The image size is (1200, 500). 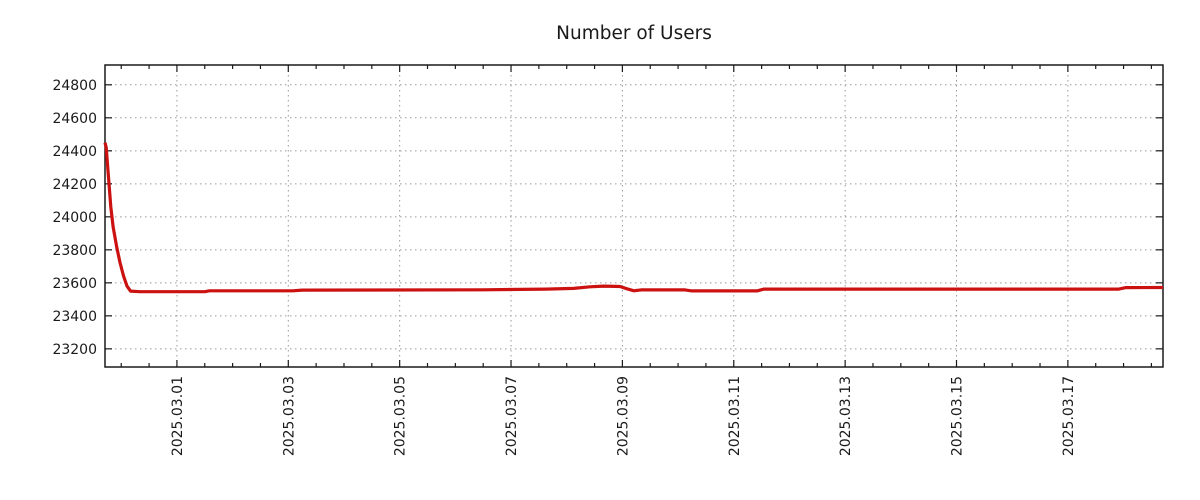 I want to click on x-tick-label: 2025.03.09, so click(x=623, y=416).